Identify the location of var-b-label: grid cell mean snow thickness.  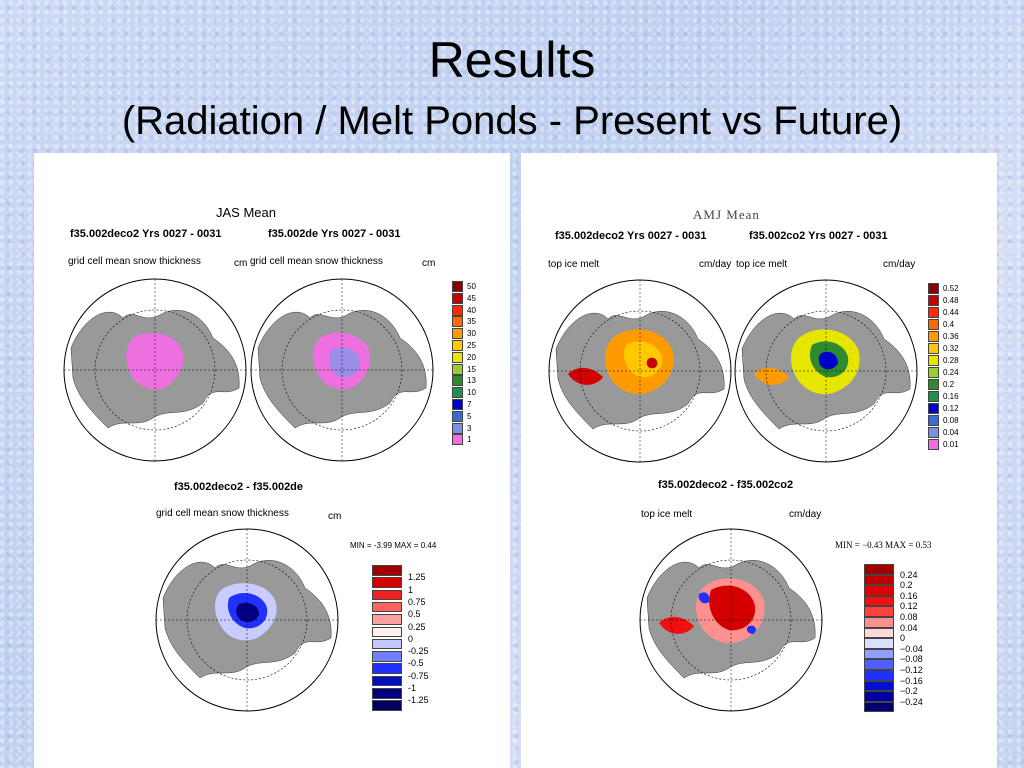
(316, 261).